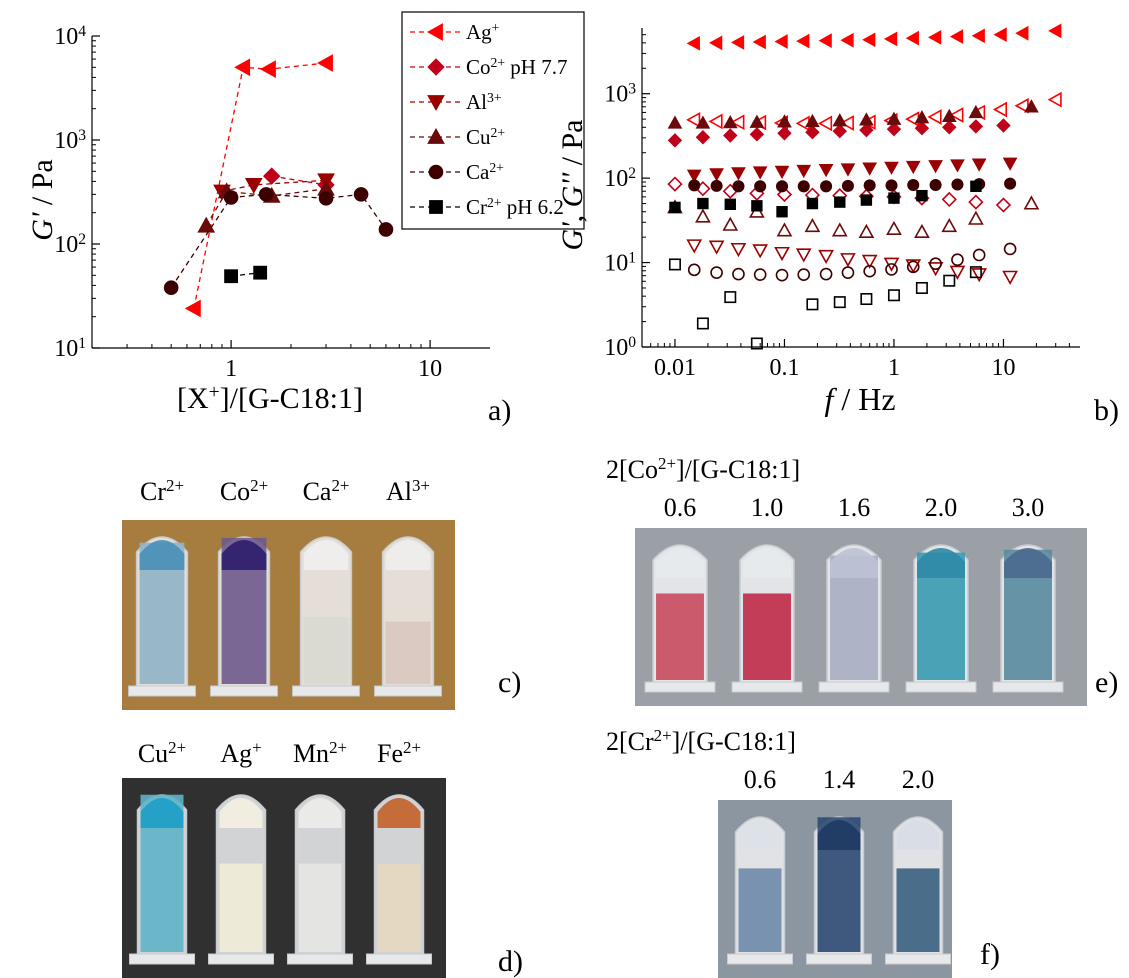  Describe the element at coordinates (1028, 507) in the screenshot. I see `tube-label: 3.0` at that location.